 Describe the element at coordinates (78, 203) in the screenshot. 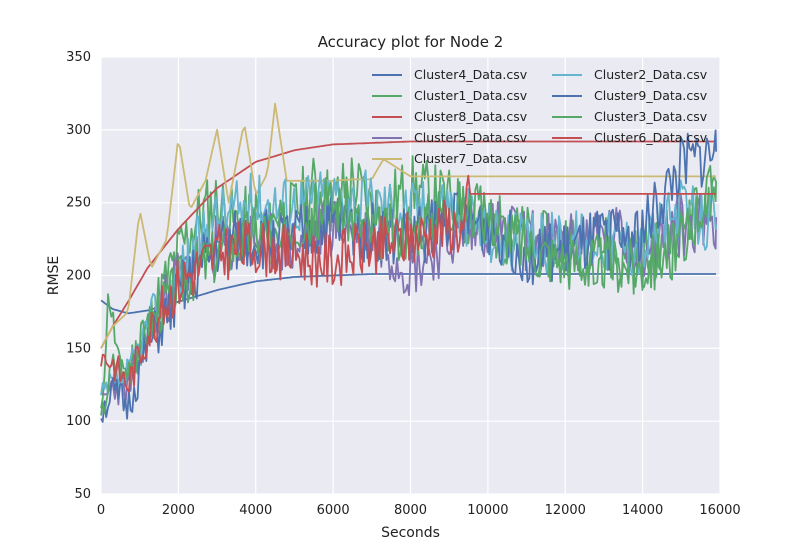

I see `y-tick-label: 250` at that location.